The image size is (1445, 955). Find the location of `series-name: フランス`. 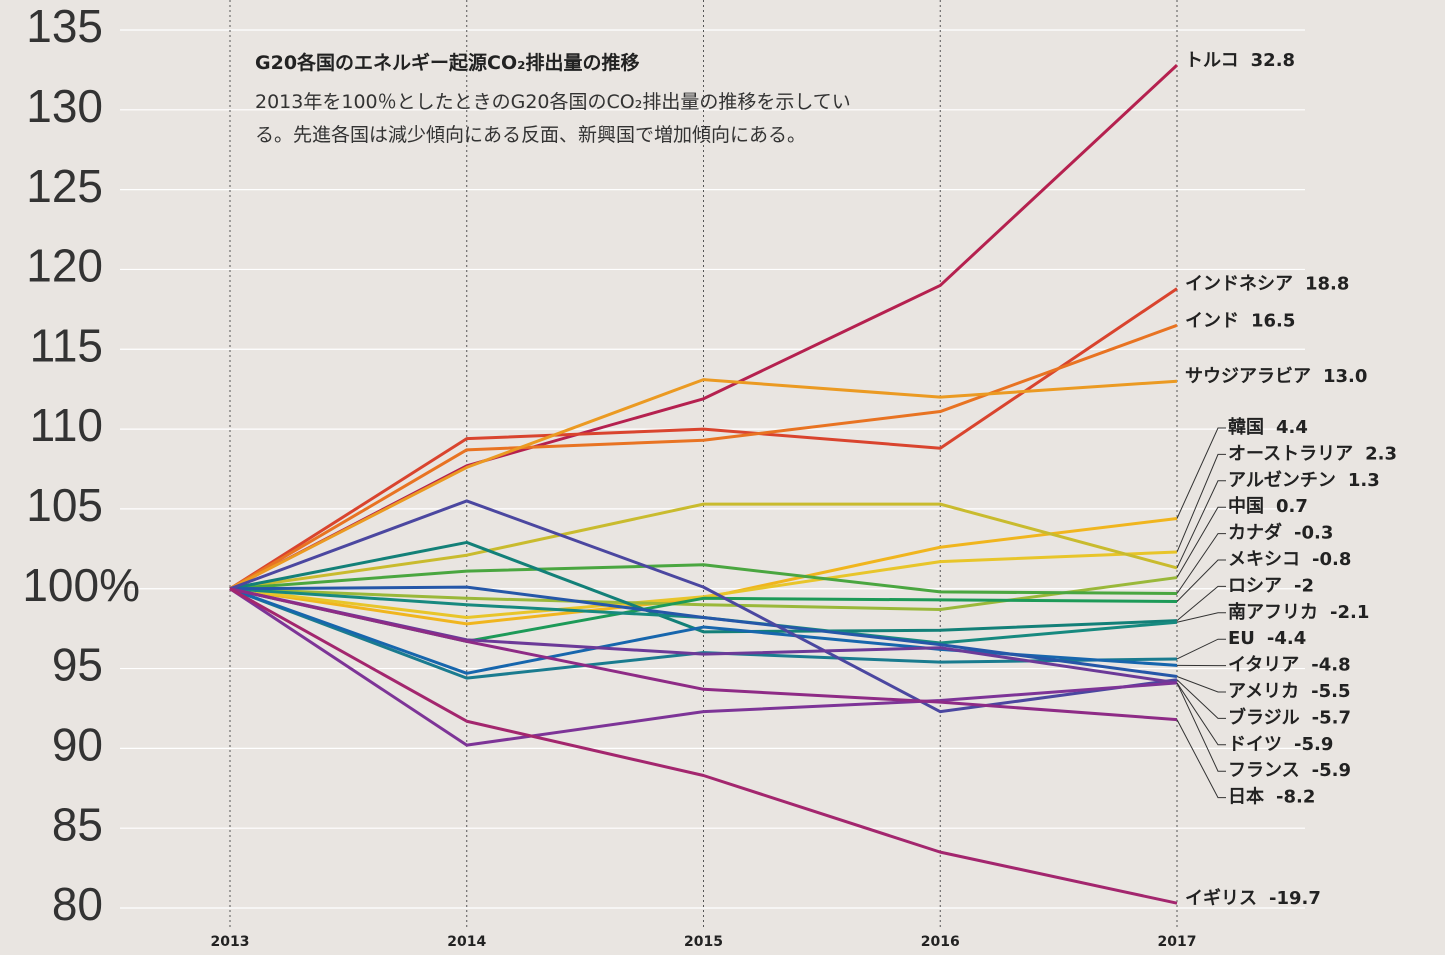

series-name: フランス is located at coordinates (1264, 770).